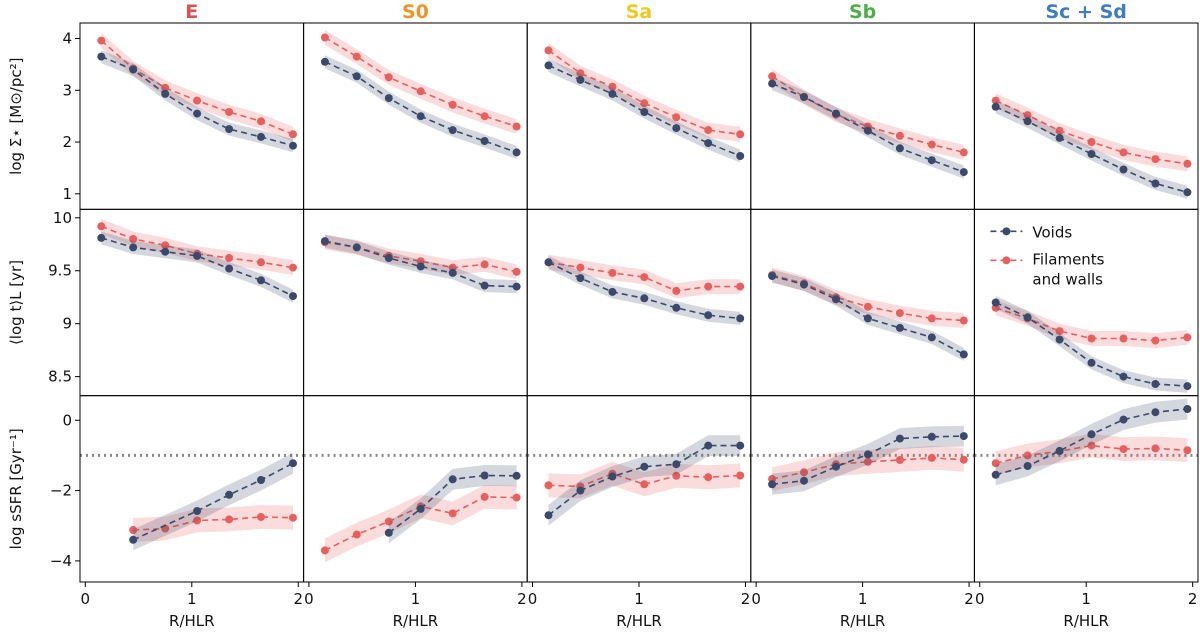 Image resolution: width=1200 pixels, height=634 pixels. What do you see at coordinates (61, 491) in the screenshot?
I see `y-tick-label: −2` at bounding box center [61, 491].